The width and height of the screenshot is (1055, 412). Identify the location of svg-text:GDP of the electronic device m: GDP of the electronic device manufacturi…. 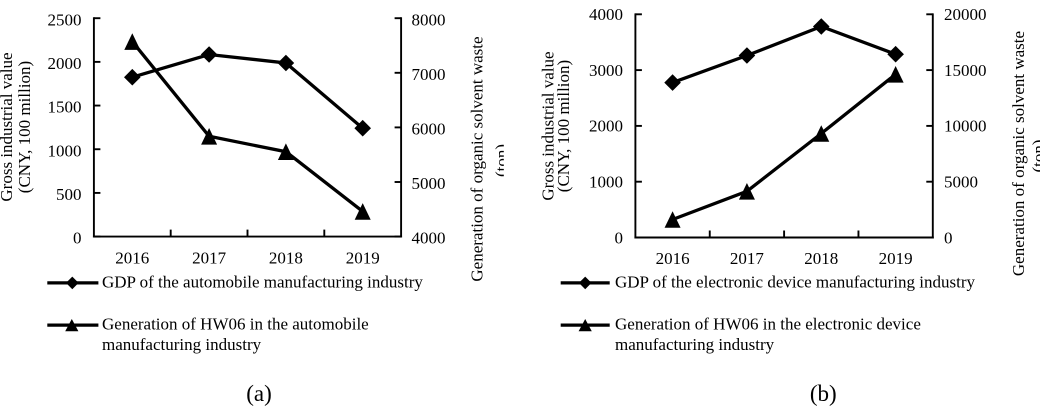
(795, 282).